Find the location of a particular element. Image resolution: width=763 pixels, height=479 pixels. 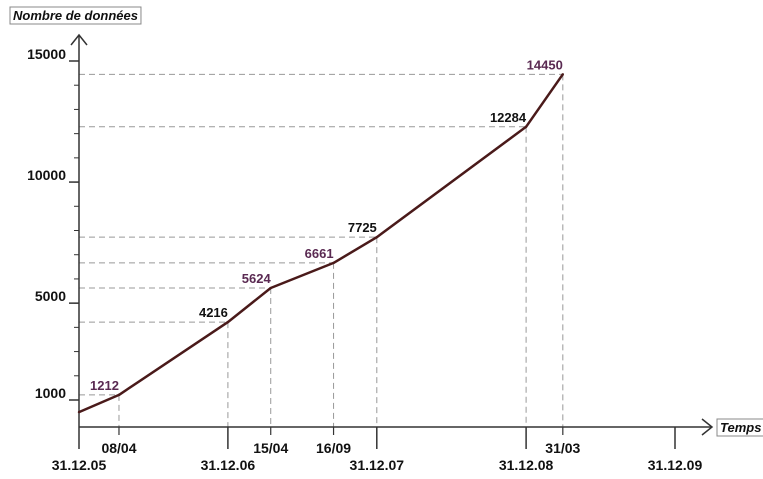

y-axis-label-box is located at coordinates (75, 15).